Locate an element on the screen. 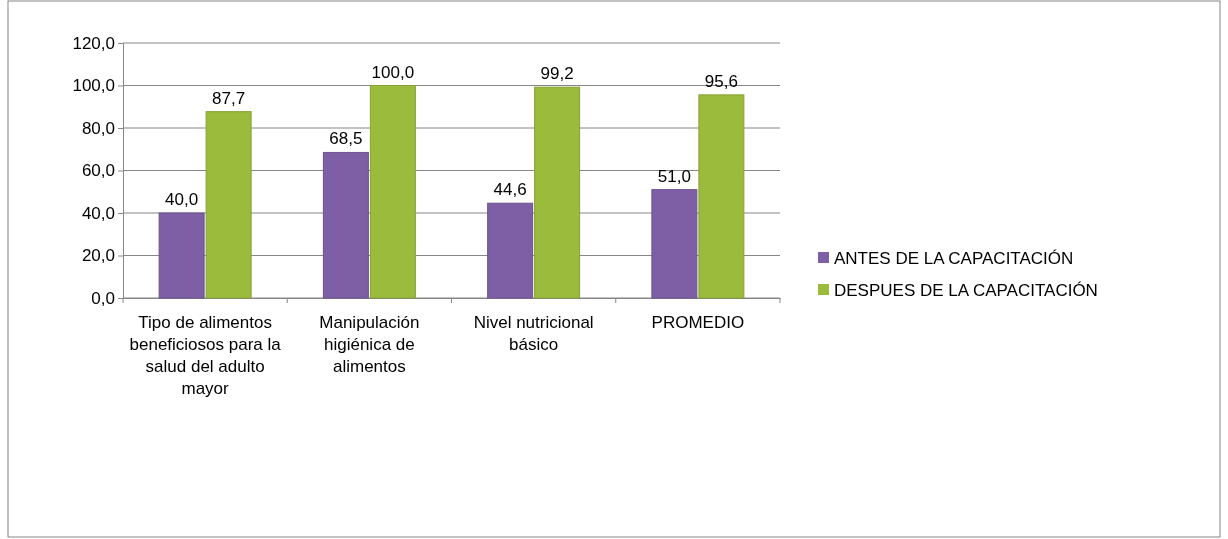 The width and height of the screenshot is (1228, 539). y-tick-label: 0,0 is located at coordinates (103, 298).